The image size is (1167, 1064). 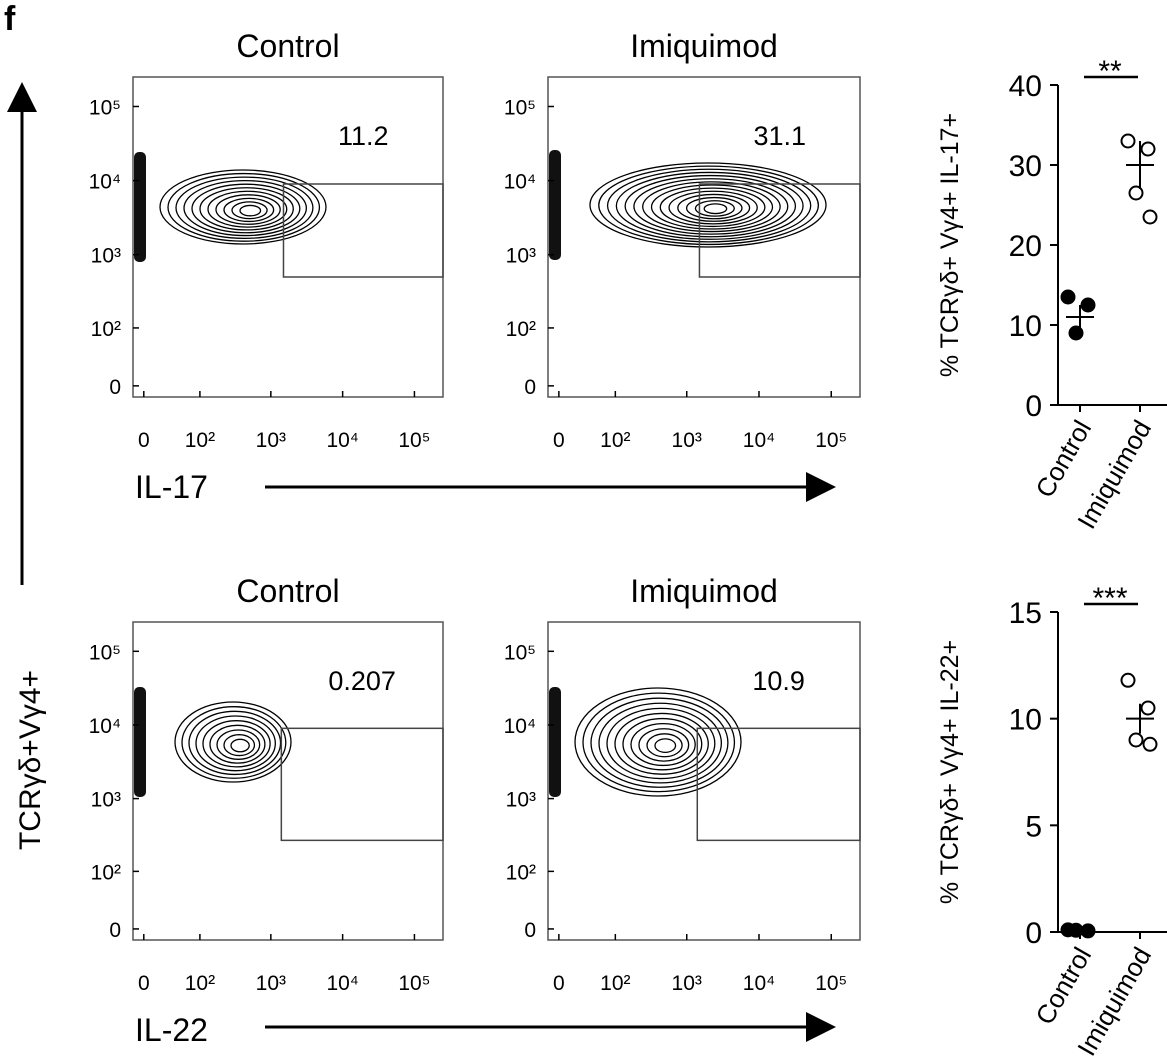 What do you see at coordinates (362, 681) in the screenshot?
I see `gate-percent: 0.207` at bounding box center [362, 681].